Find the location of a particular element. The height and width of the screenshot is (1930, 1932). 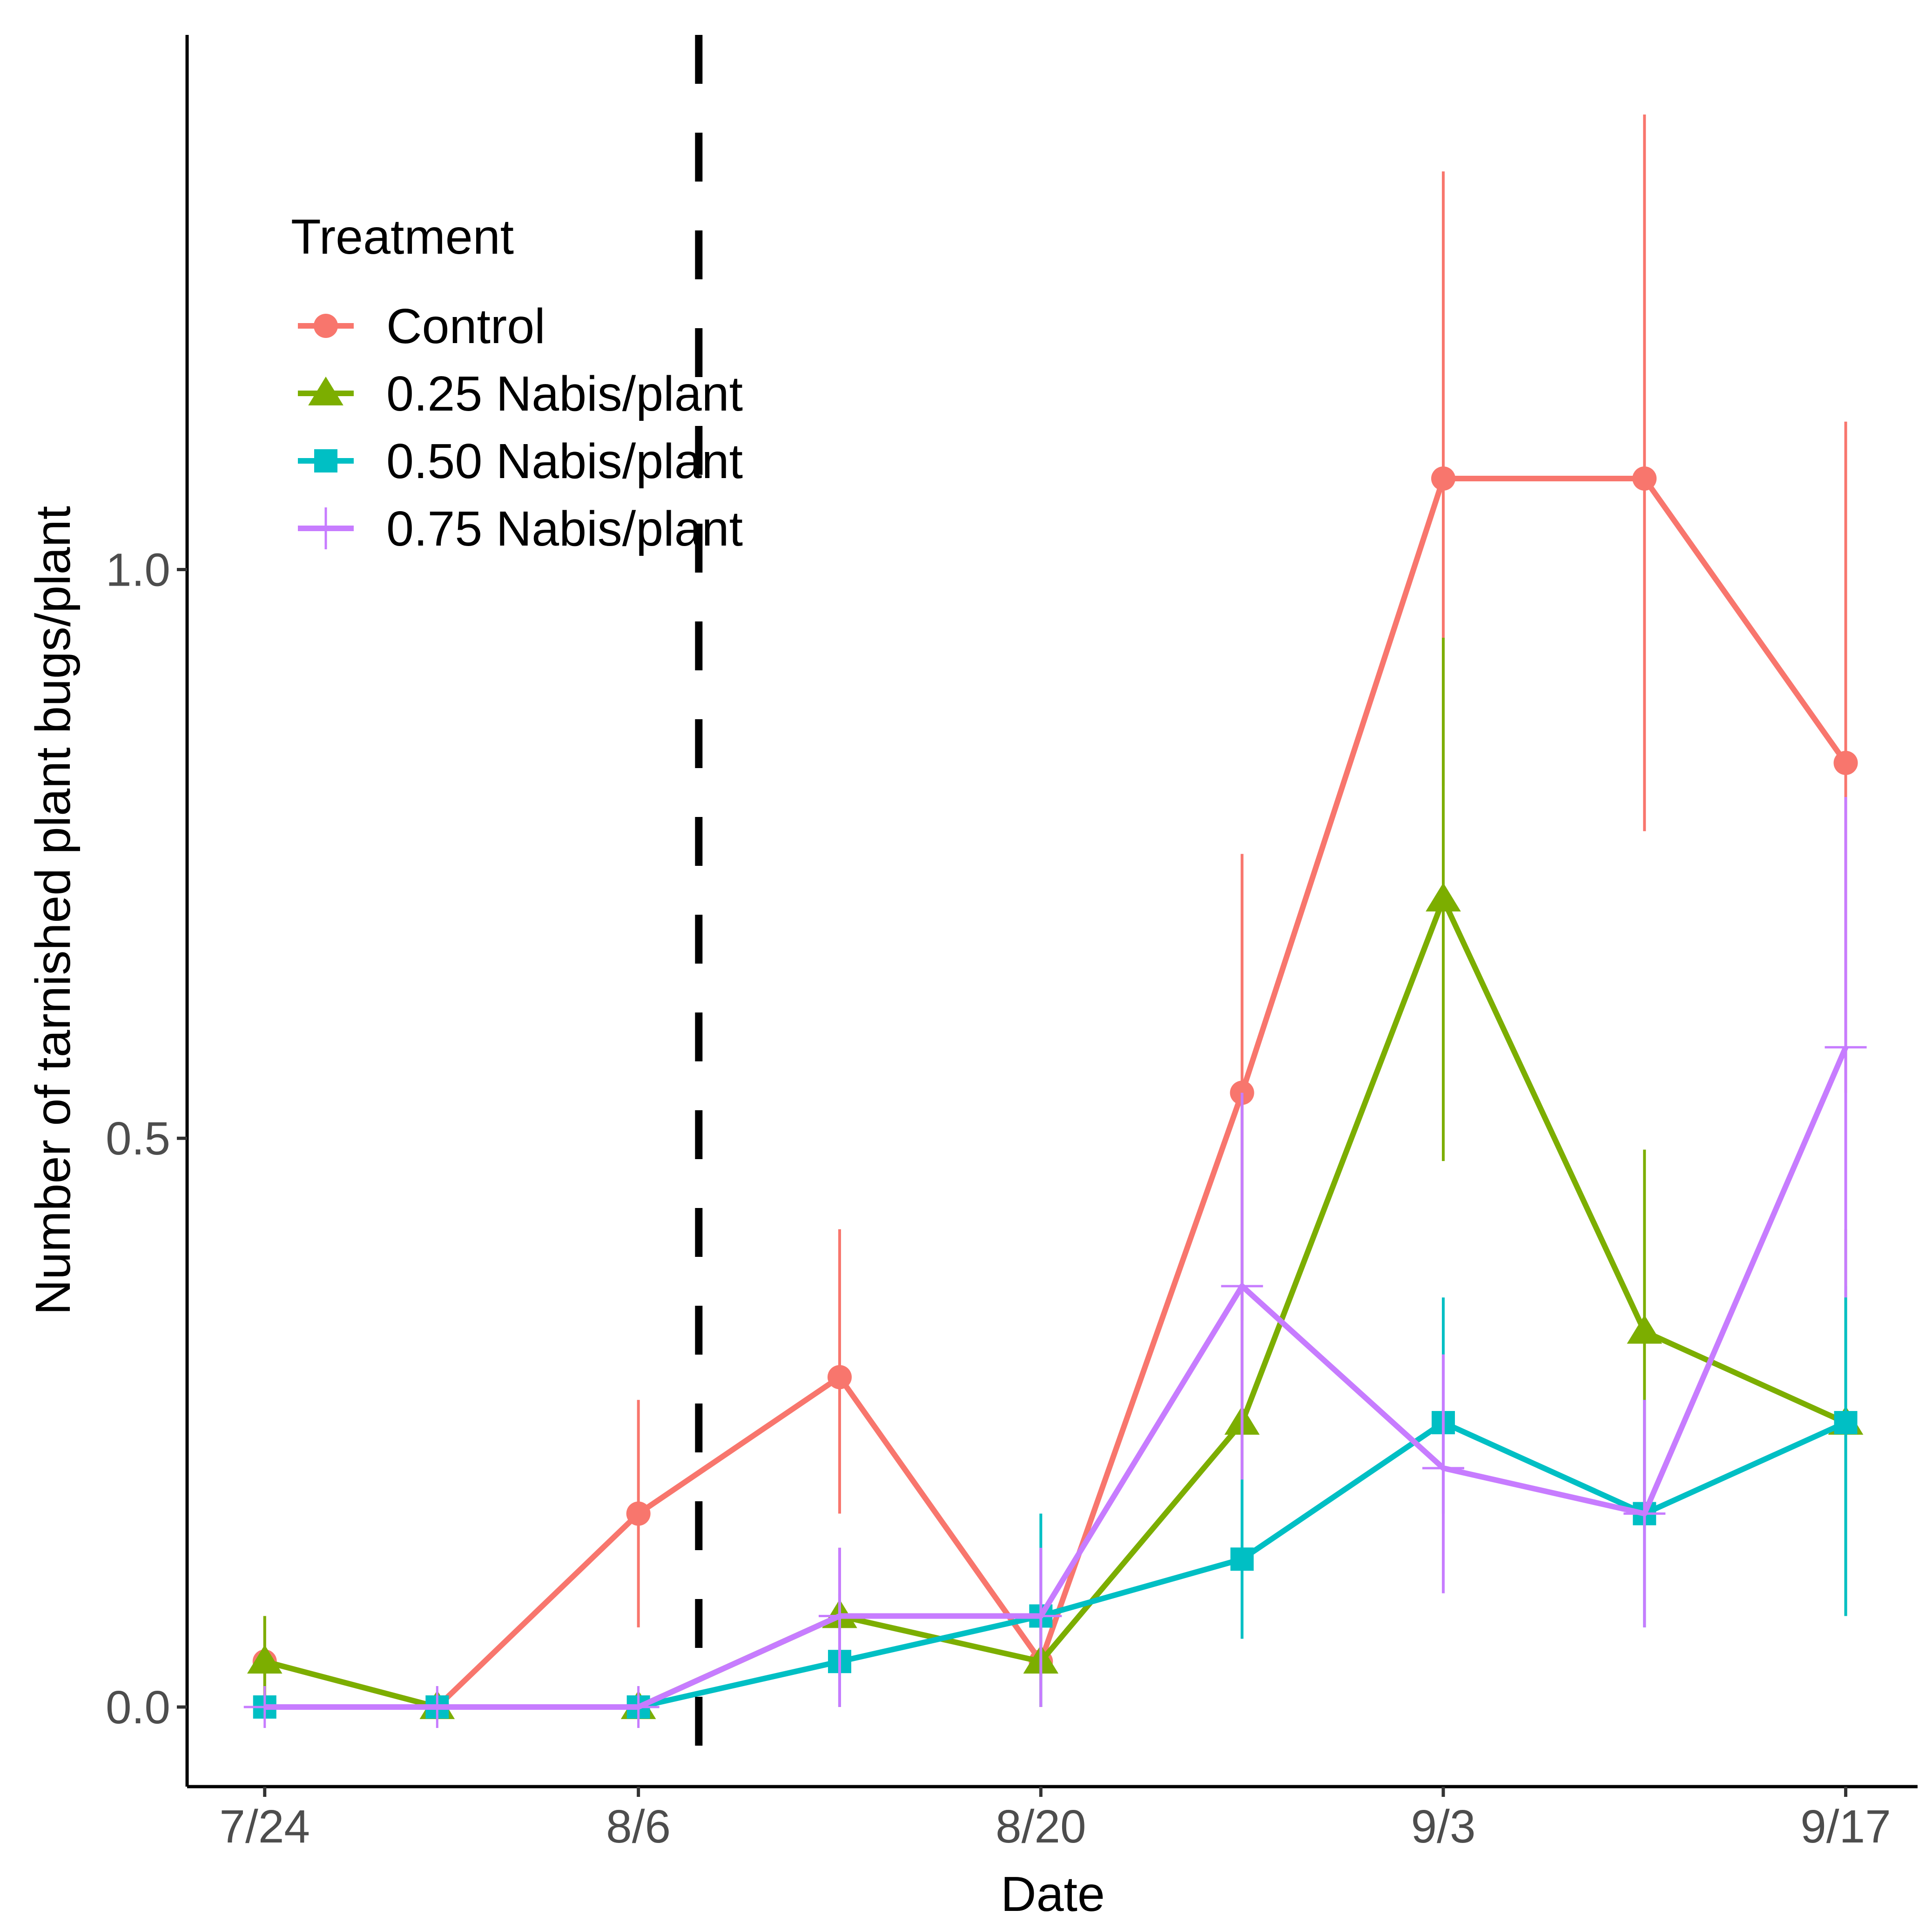

legend-item-3: 0.75 Nabis/plant is located at coordinates (520, 528).